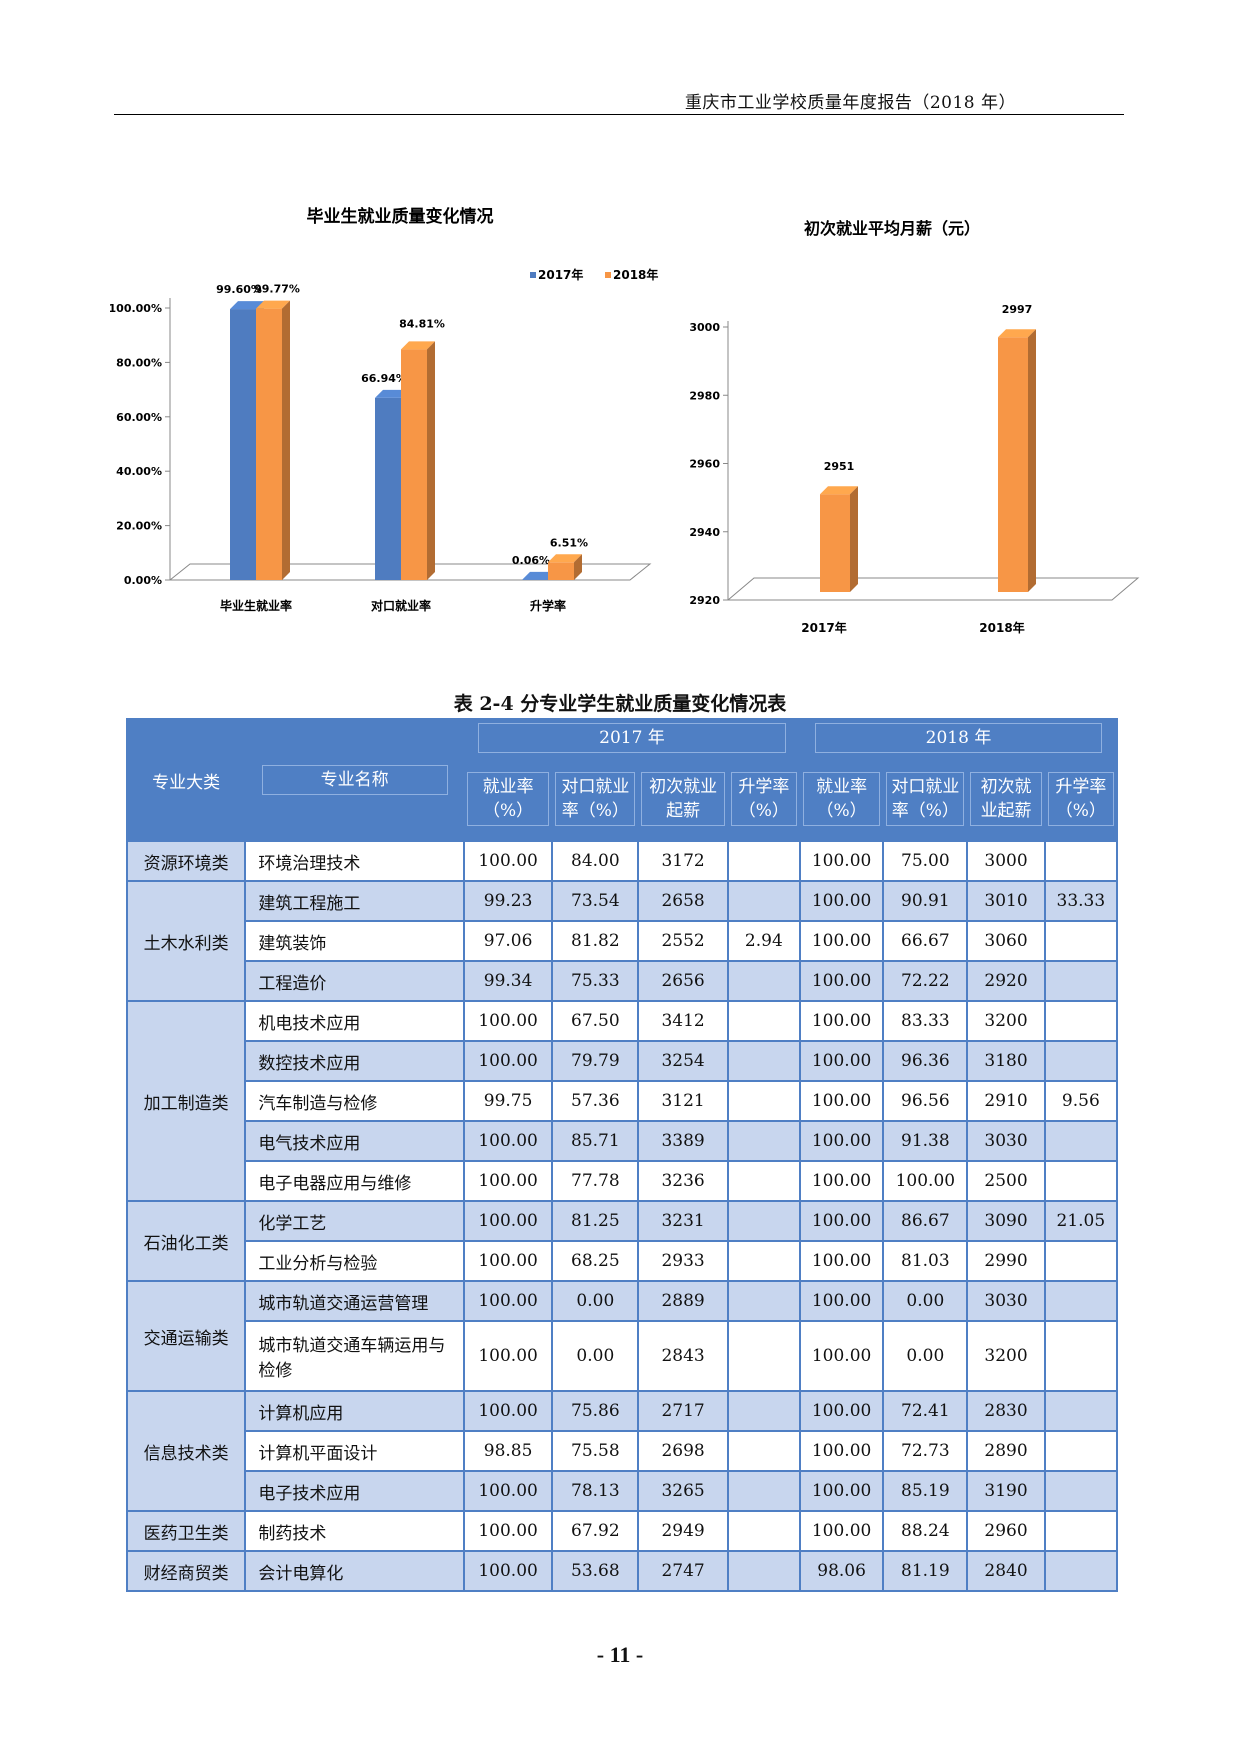 This screenshot has height=1754, width=1240. What do you see at coordinates (1017, 309) in the screenshot?
I see `chart2-data-label: 2997` at bounding box center [1017, 309].